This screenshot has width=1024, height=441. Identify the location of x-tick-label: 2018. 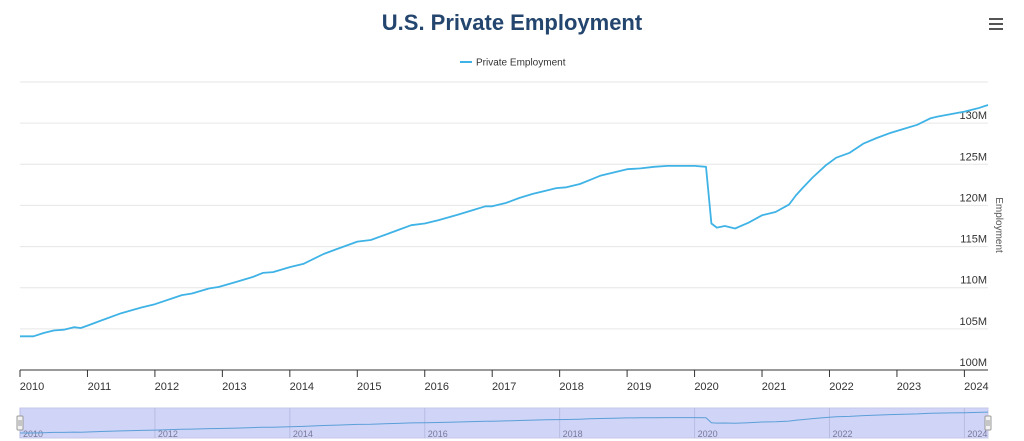
(571, 387).